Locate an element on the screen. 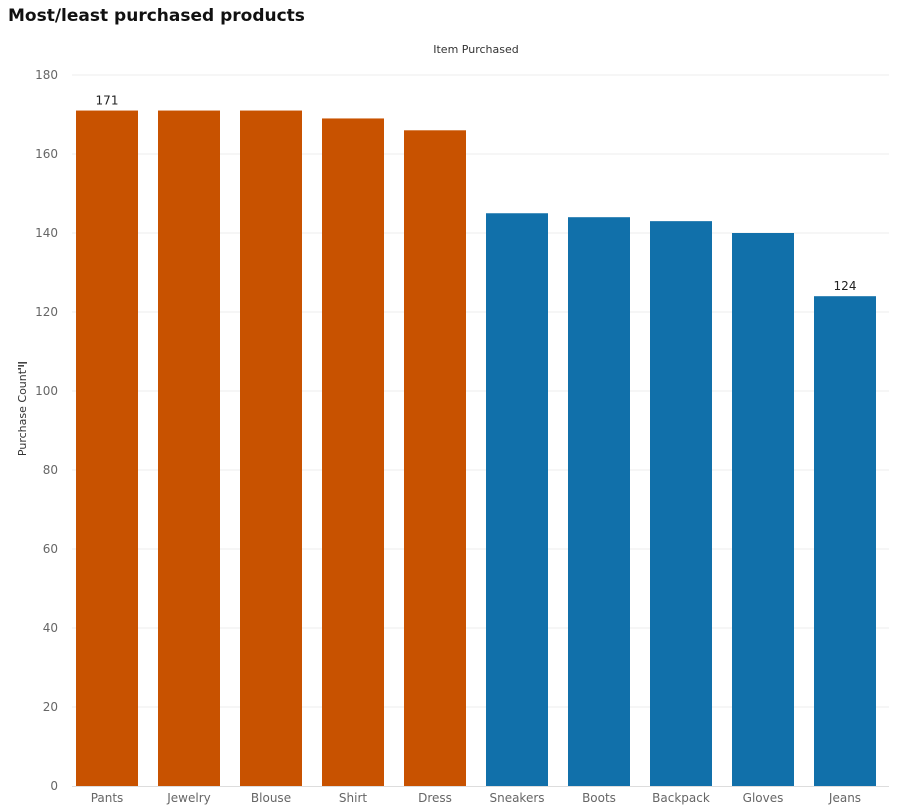  bar-blouse is located at coordinates (271, 448).